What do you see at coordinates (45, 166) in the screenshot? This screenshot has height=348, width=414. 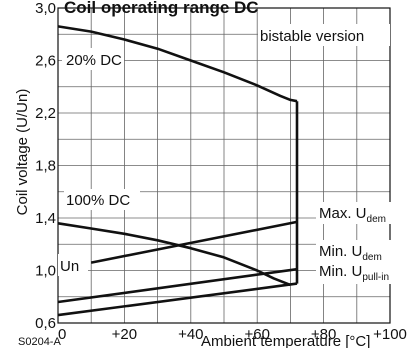 I see `y-tick-label: 1,8` at bounding box center [45, 166].